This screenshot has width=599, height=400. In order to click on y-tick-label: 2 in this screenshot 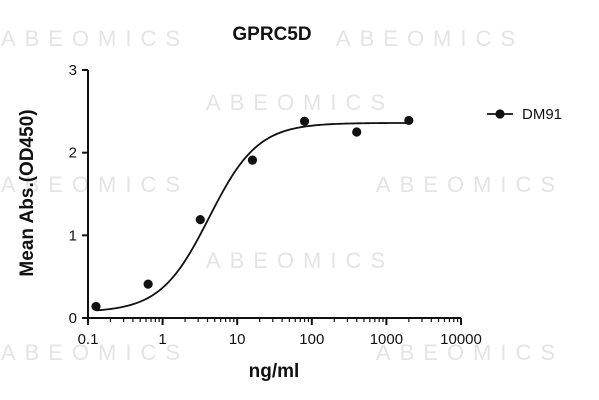, I will do `click(73, 153)`.